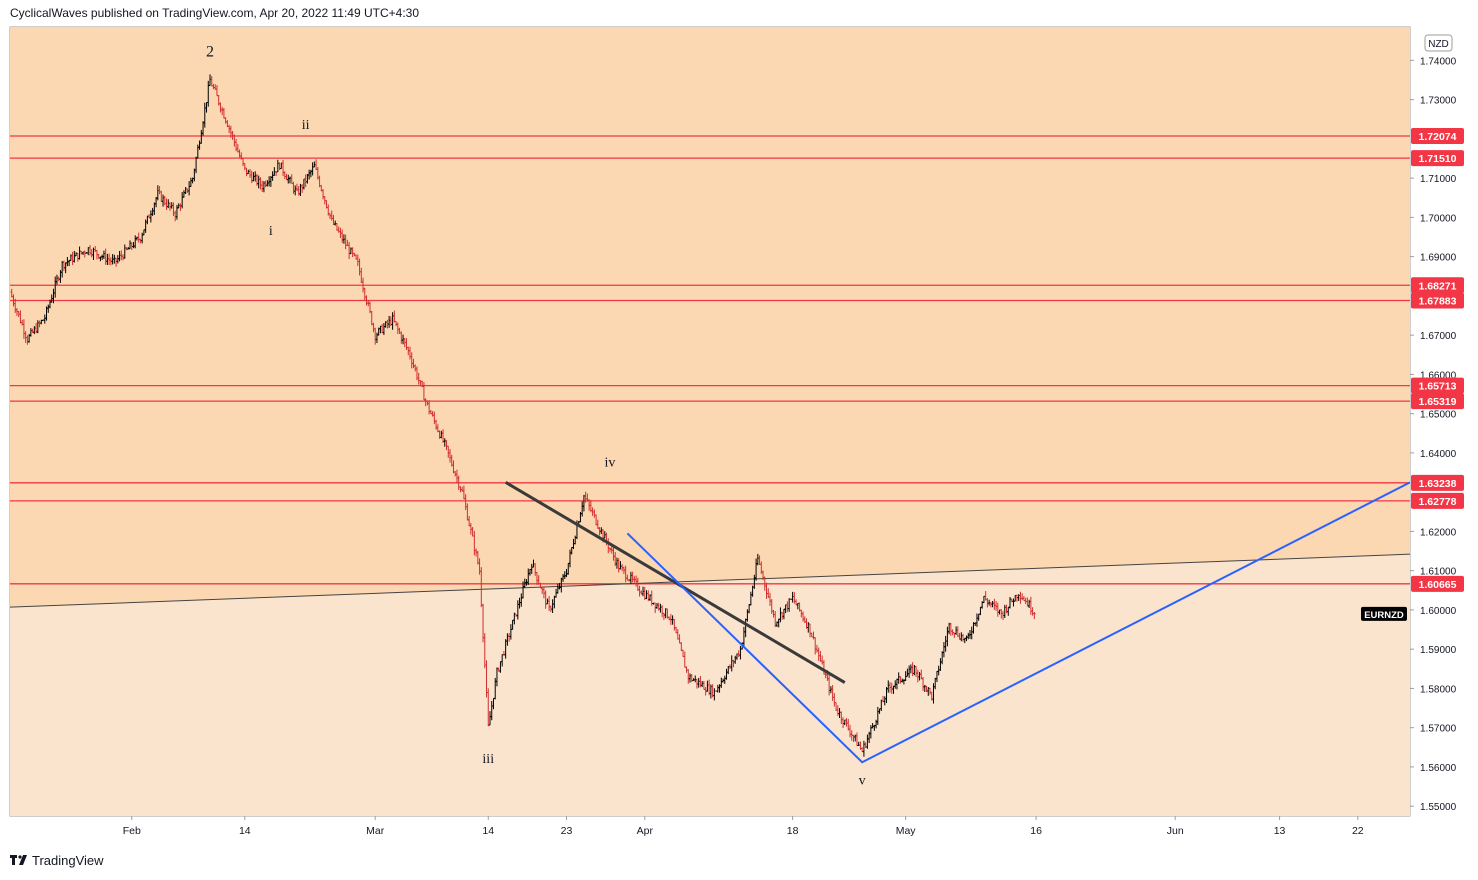  I want to click on wave-label: ii, so click(306, 125).